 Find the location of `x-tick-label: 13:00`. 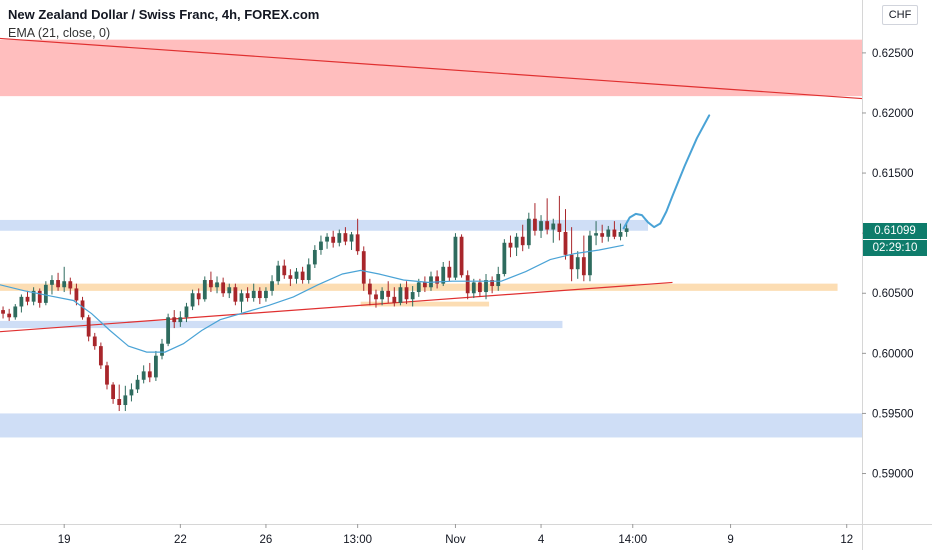

x-tick-label: 13:00 is located at coordinates (357, 540).